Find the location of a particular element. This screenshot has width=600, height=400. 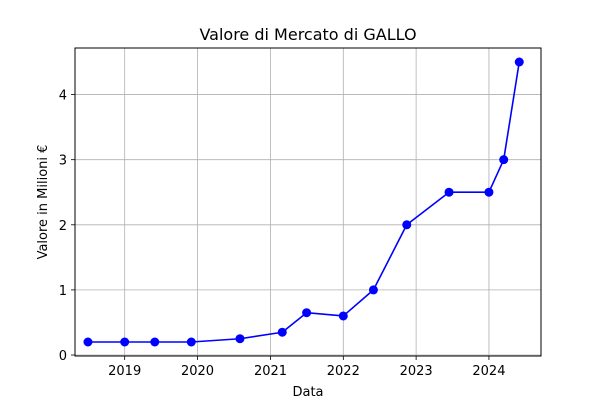

y-tick-label: 2 is located at coordinates (63, 226).